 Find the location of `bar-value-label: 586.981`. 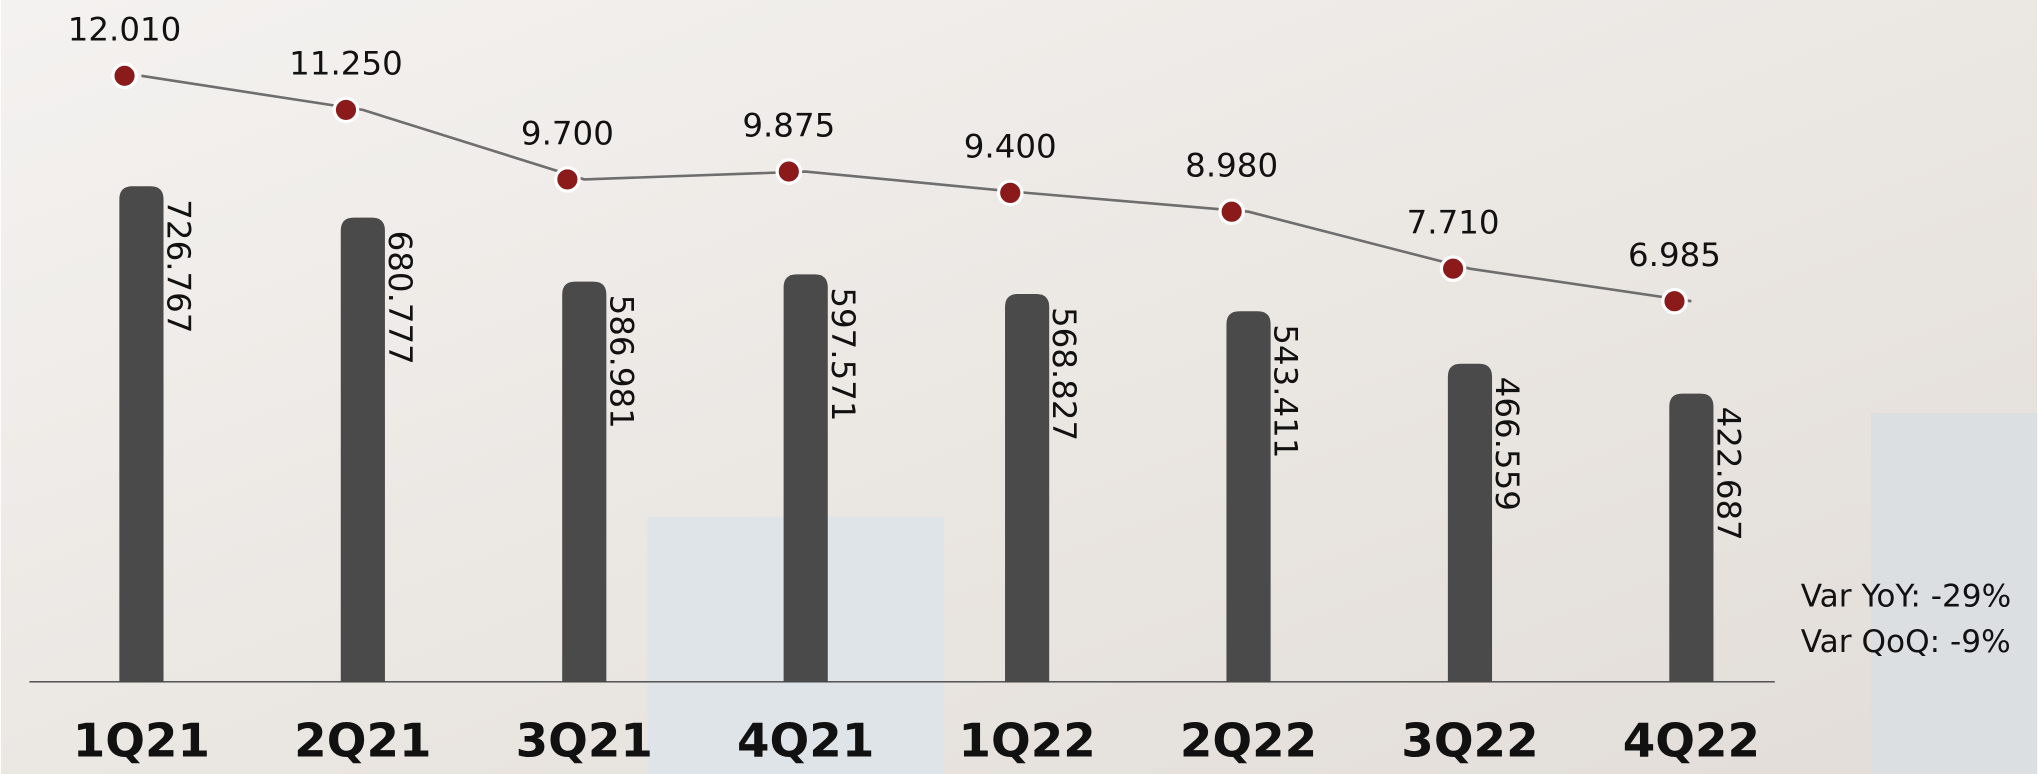

bar-value-label: 586.981 is located at coordinates (621, 362).